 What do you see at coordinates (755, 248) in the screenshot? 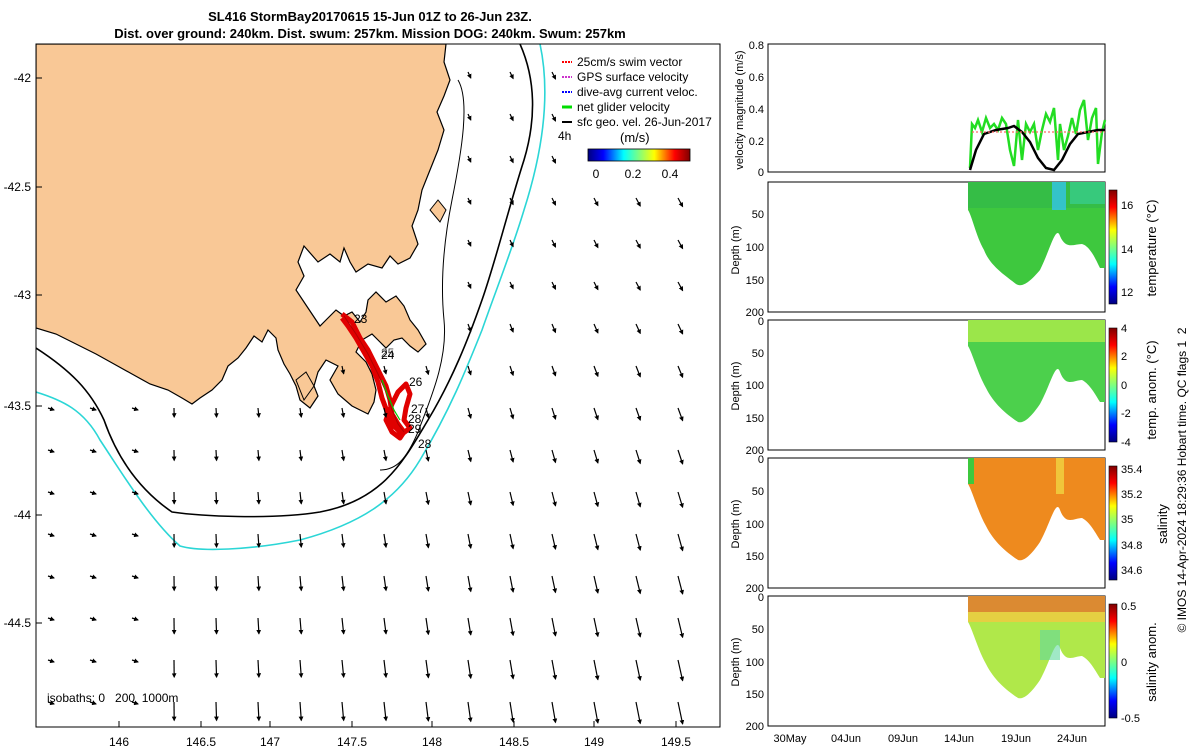
I see `depth-tick: 100` at bounding box center [755, 248].